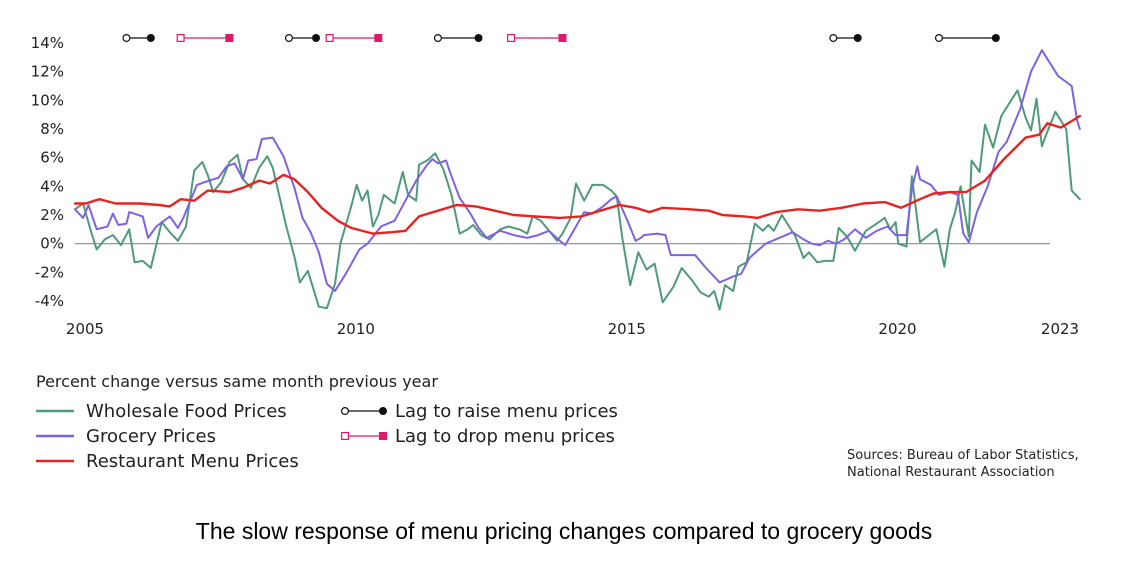 The height and width of the screenshot is (574, 1128). Describe the element at coordinates (52, 244) in the screenshot. I see `y-tick-label: 0%` at that location.